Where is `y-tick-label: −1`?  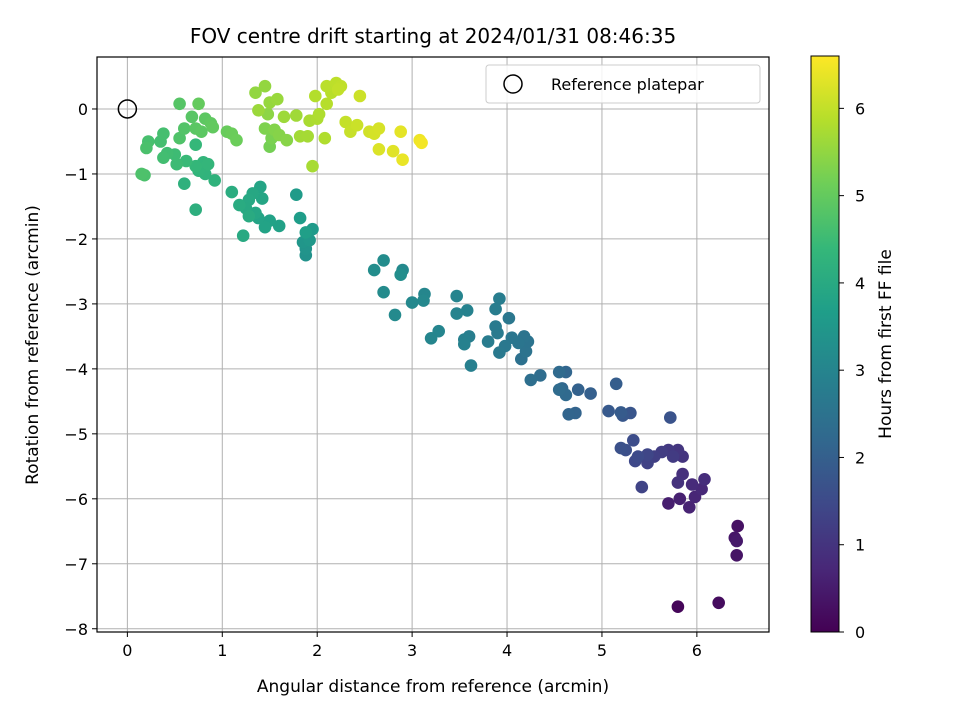
y-tick-label: −1 is located at coordinates (76, 174).